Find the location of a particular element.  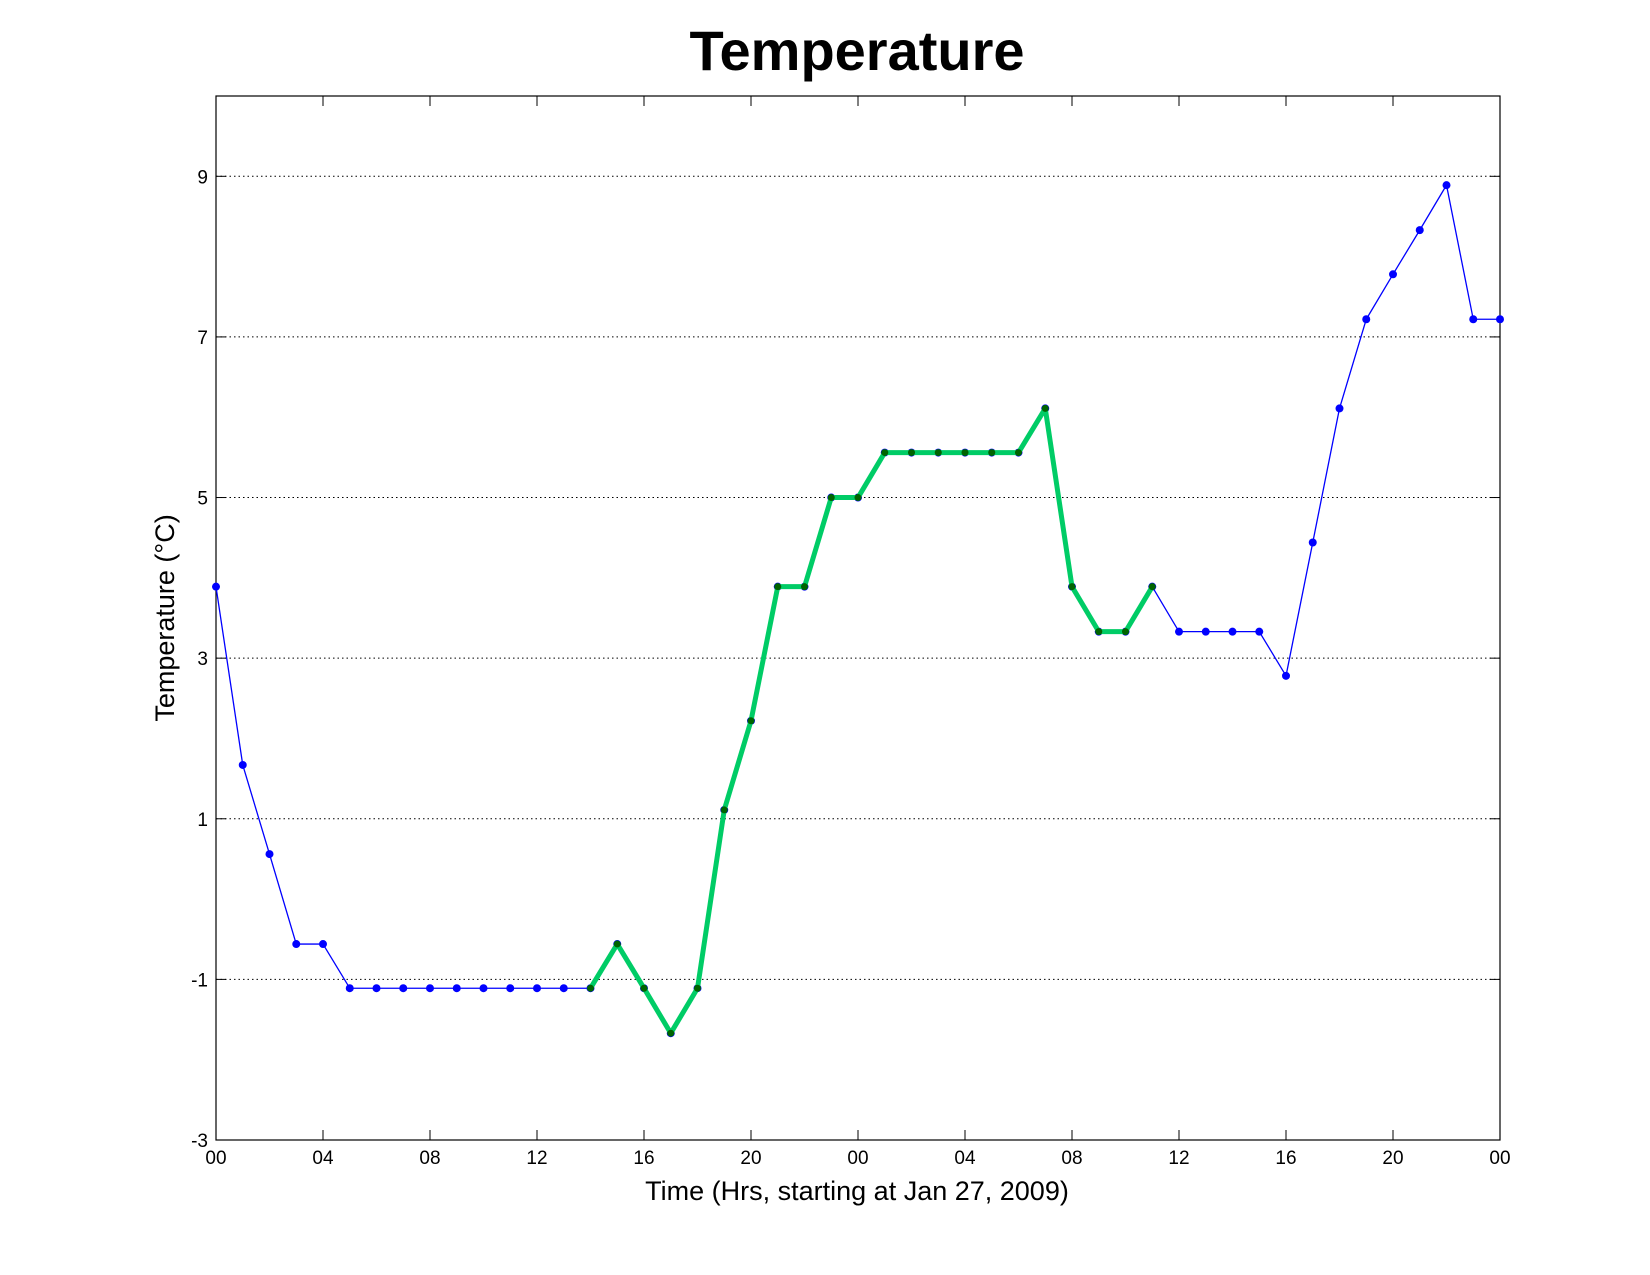

x-axis-label: Time (Hrs, starting at Jan 27, 2009) is located at coordinates (857, 1191).